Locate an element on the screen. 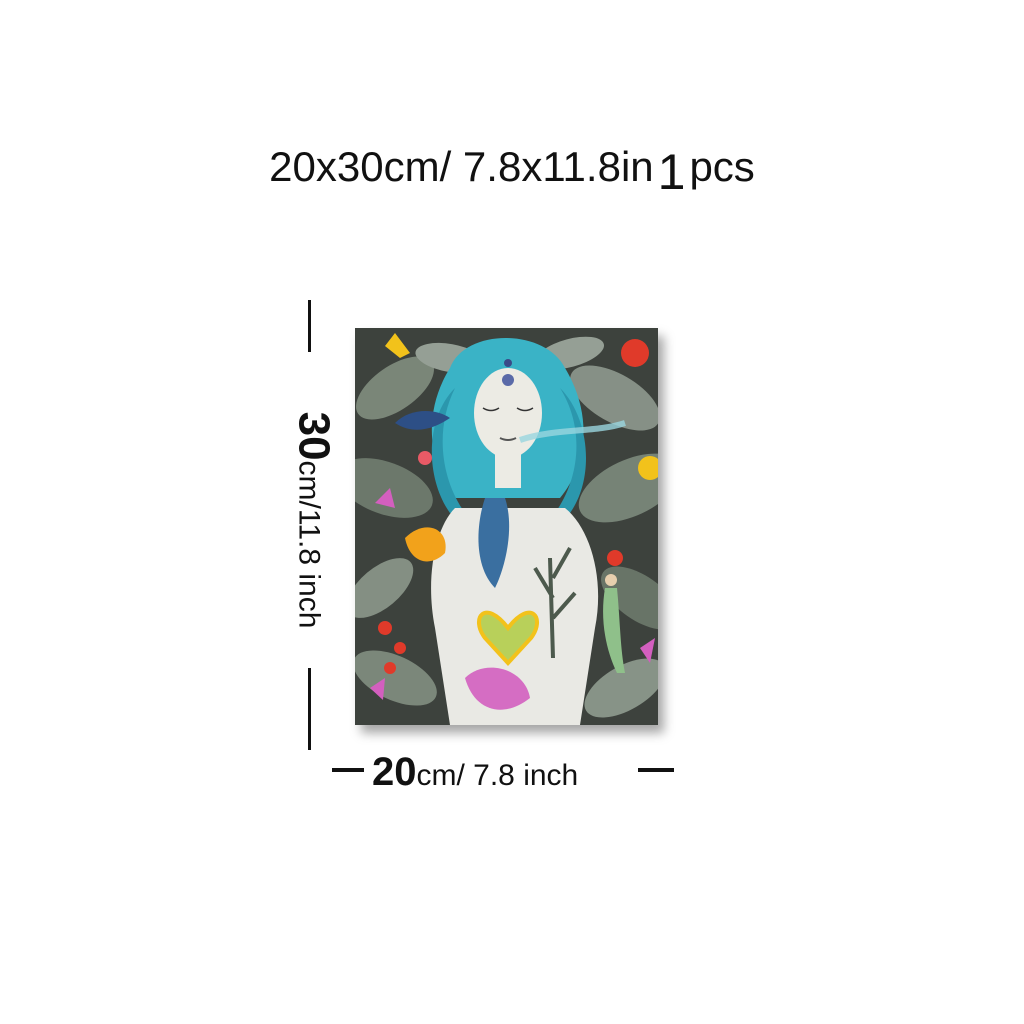 The image size is (1024, 1024). width-value: 20 is located at coordinates (394, 772).